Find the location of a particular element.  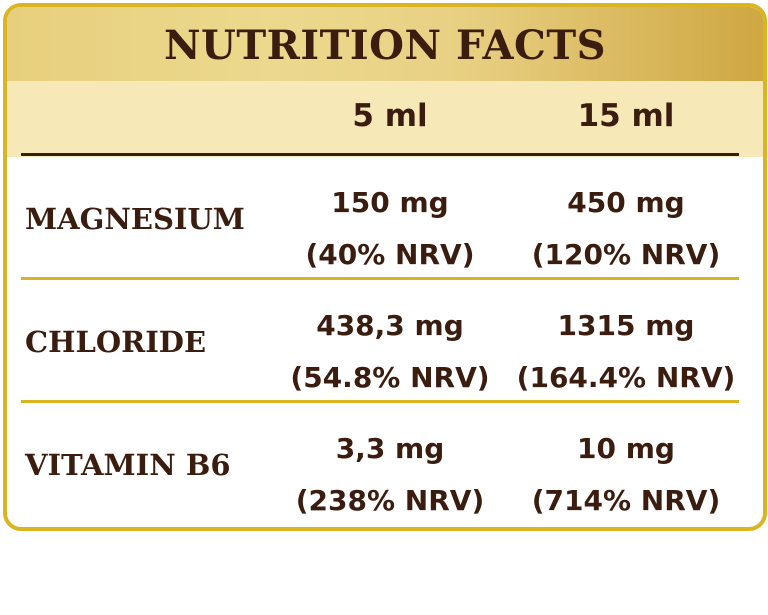

nrv-5ml: (40% NRV) is located at coordinates (390, 254).